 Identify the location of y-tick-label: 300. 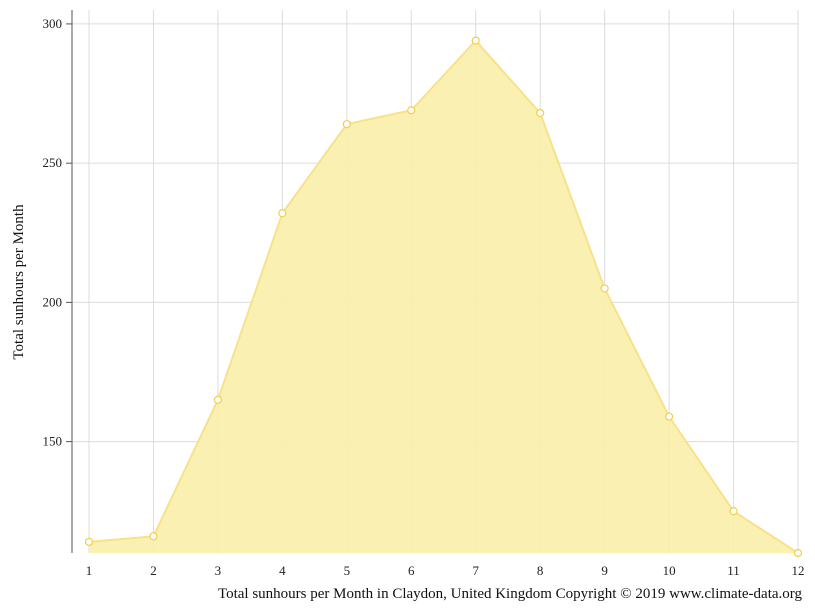
(53, 23).